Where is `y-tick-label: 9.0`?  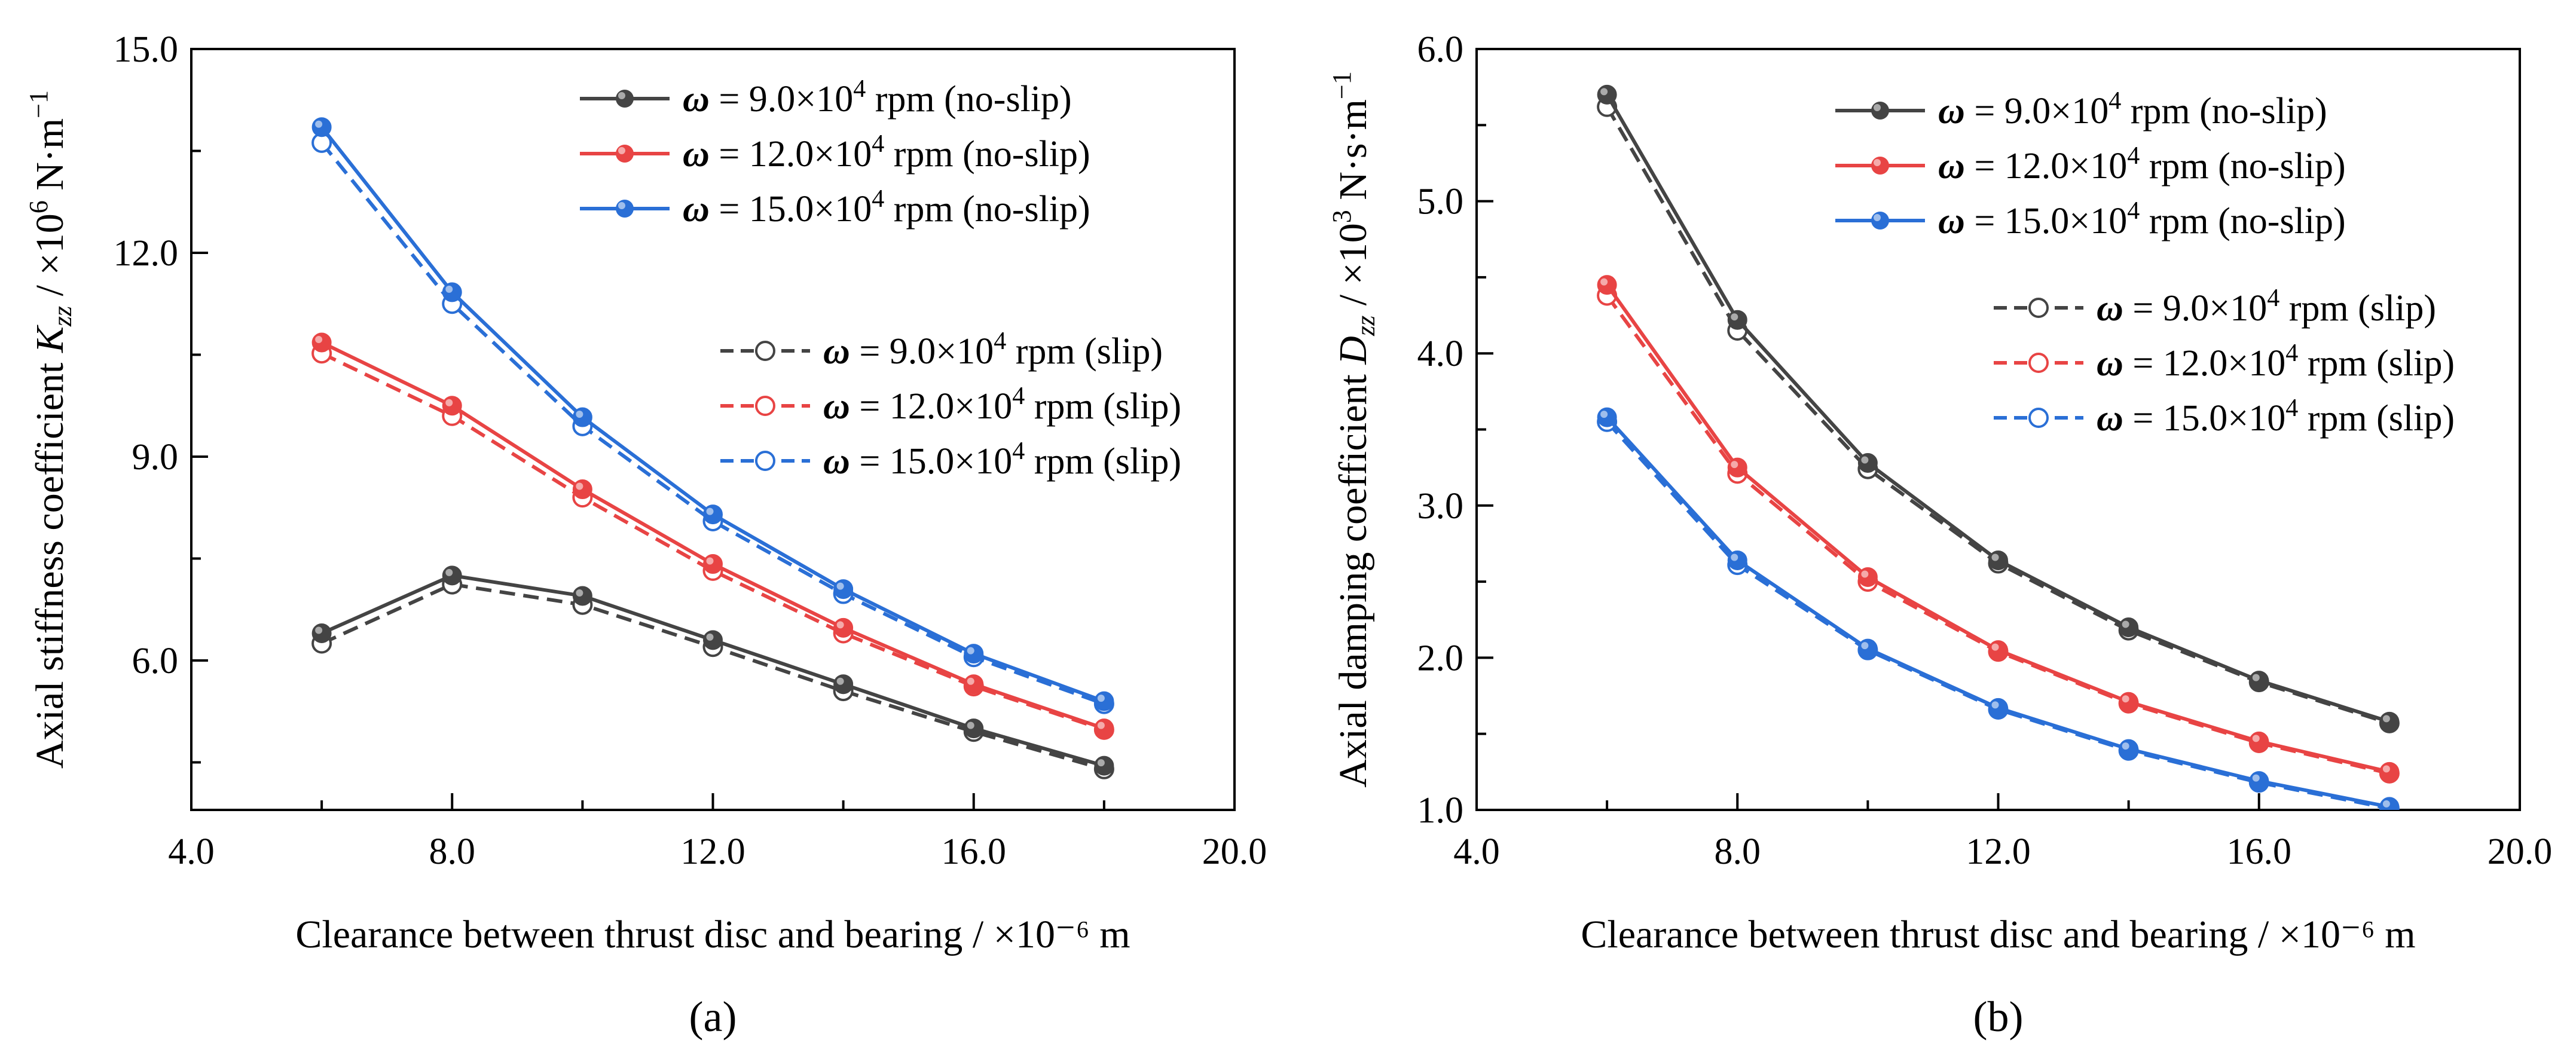 y-tick-label: 9.0 is located at coordinates (155, 457).